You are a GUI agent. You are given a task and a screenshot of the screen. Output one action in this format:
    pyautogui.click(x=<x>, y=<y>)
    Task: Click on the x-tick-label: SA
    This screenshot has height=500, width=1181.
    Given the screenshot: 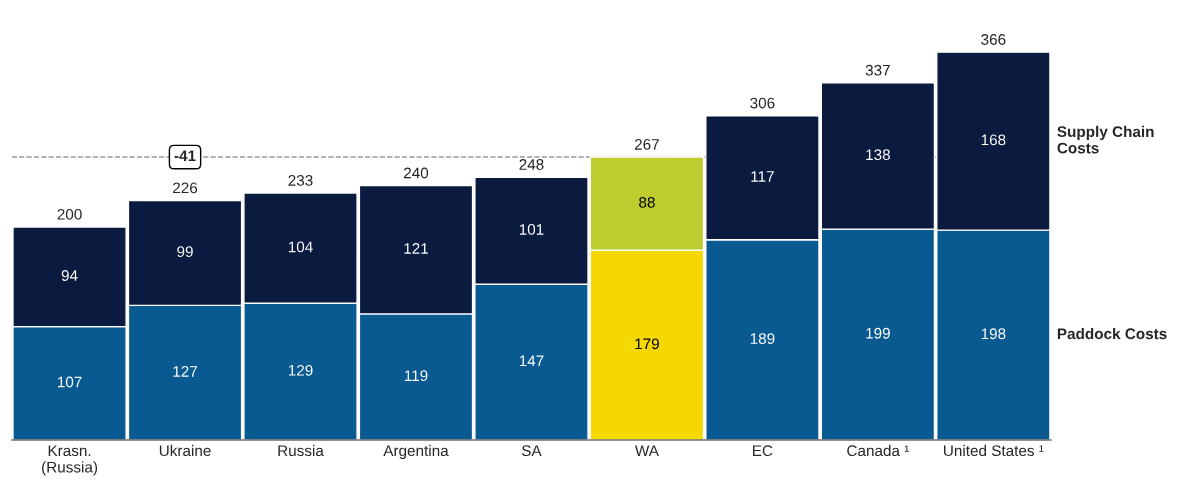 What is the action you would take?
    pyautogui.click(x=531, y=451)
    